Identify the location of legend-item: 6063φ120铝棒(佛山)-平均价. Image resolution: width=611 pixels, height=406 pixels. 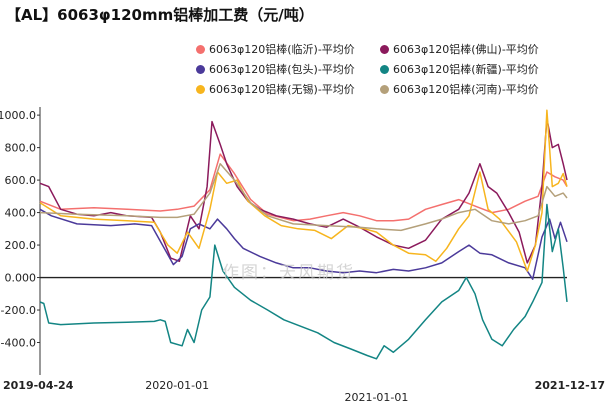
(459, 49).